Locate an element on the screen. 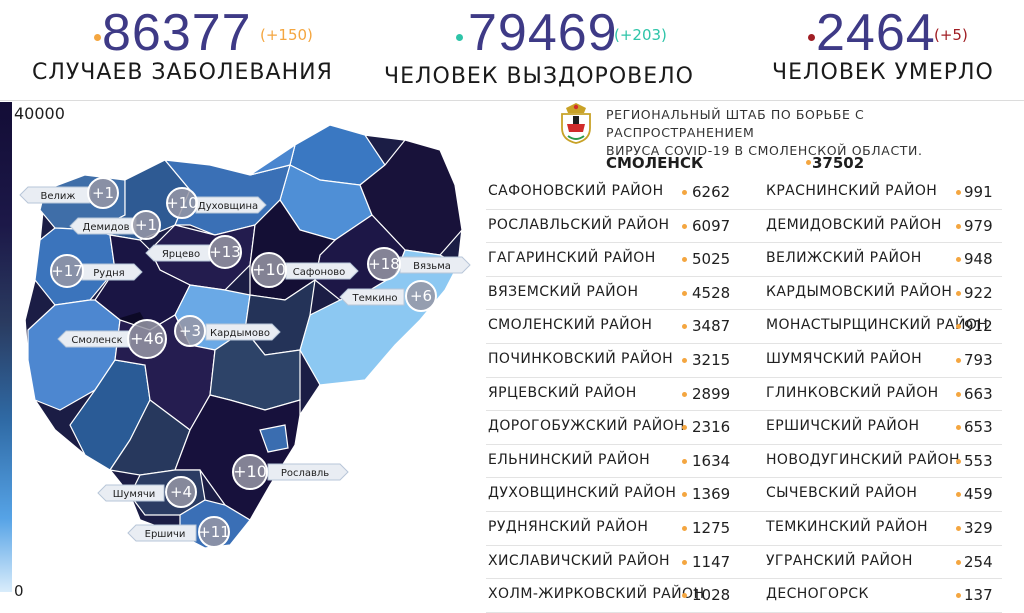 This screenshot has width=1024, height=613. recovered-dot-icon is located at coordinates (459, 37).